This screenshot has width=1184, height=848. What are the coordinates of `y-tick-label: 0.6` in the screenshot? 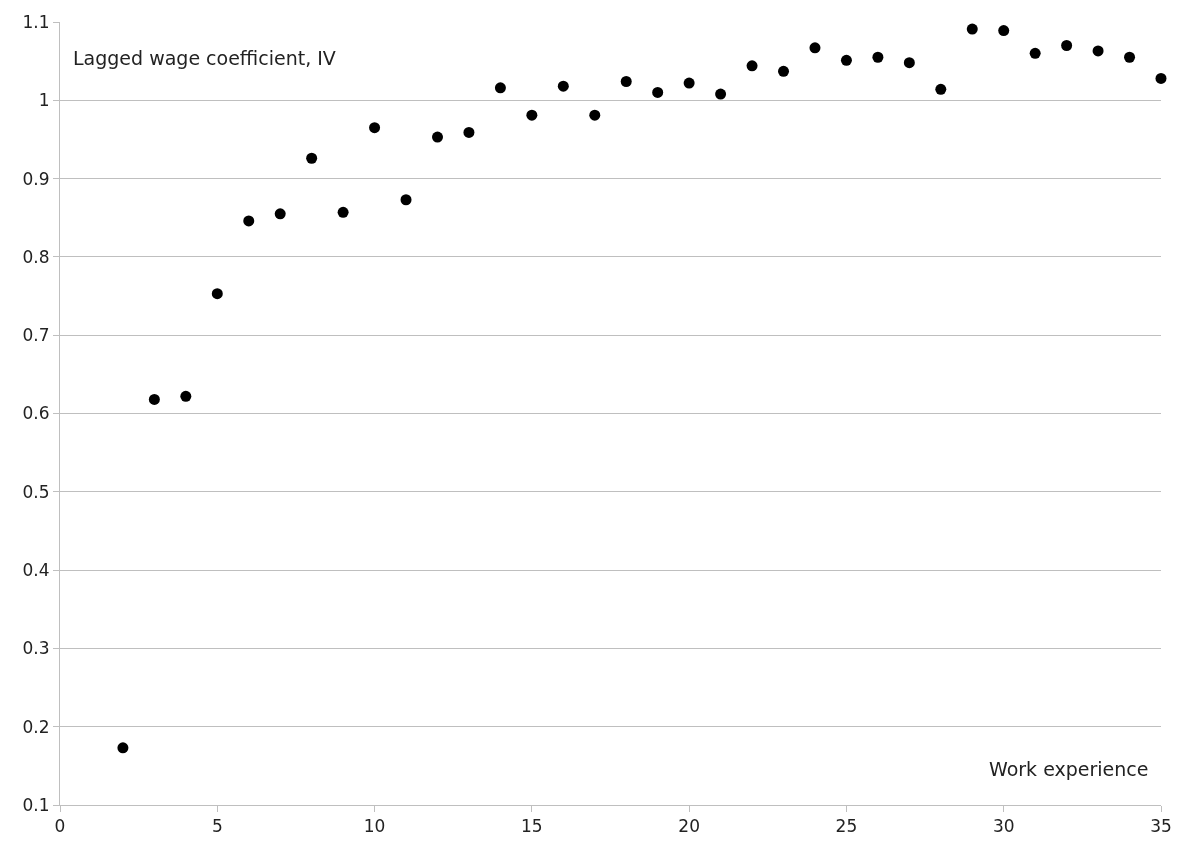 It's located at (36, 413).